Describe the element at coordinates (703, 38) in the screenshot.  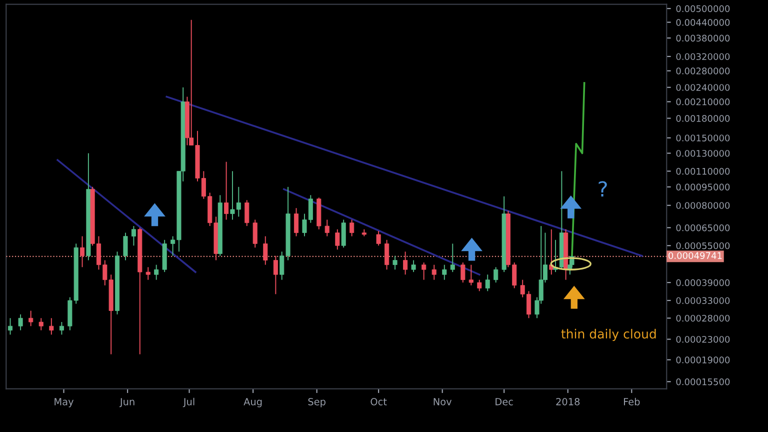
I see `y-tick-label: 0.00380000` at that location.